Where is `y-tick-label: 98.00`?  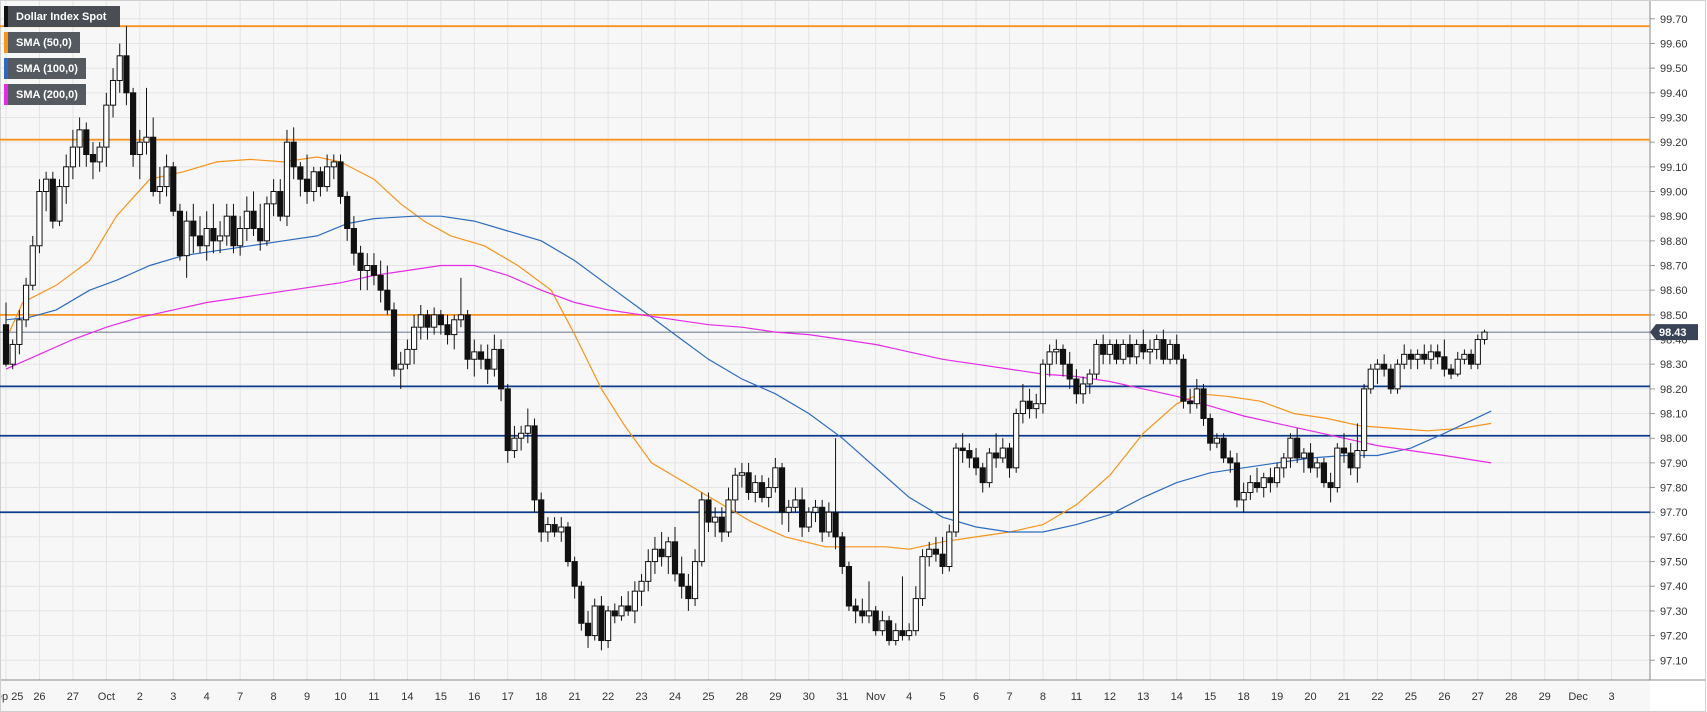
y-tick-label: 98.00 is located at coordinates (1674, 439).